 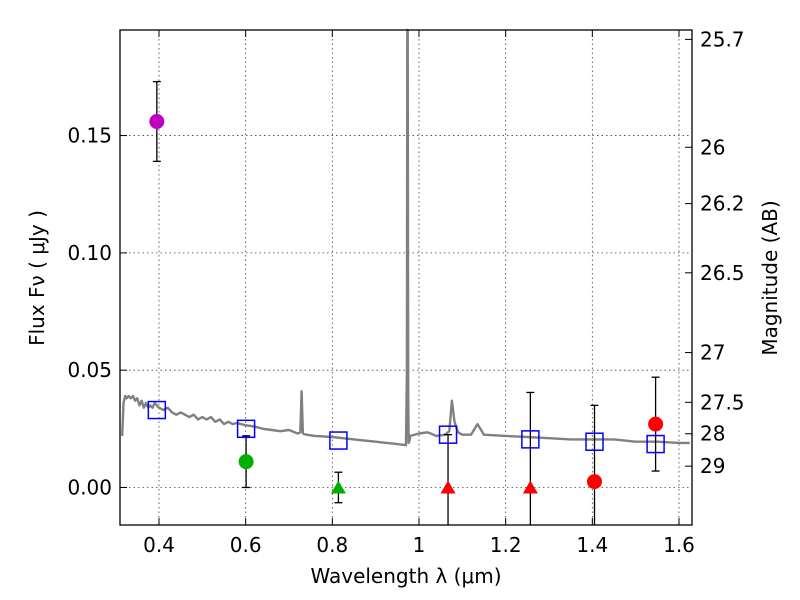 I want to click on y2-tick-label: 28, so click(x=712, y=434).